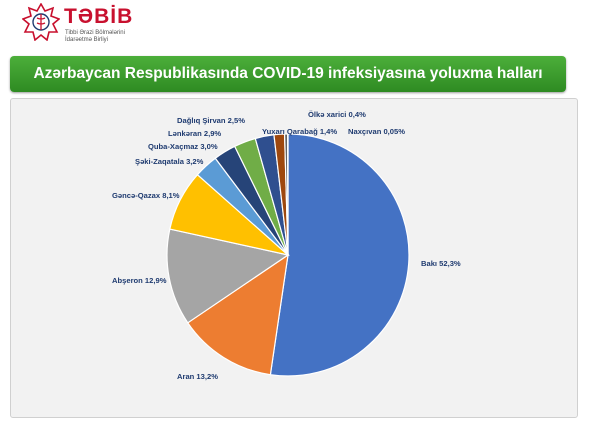 Image resolution: width=590 pixels, height=422 pixels. What do you see at coordinates (337, 114) in the screenshot?
I see `pie-label-10: Ölkə xarici 0,4%` at bounding box center [337, 114].